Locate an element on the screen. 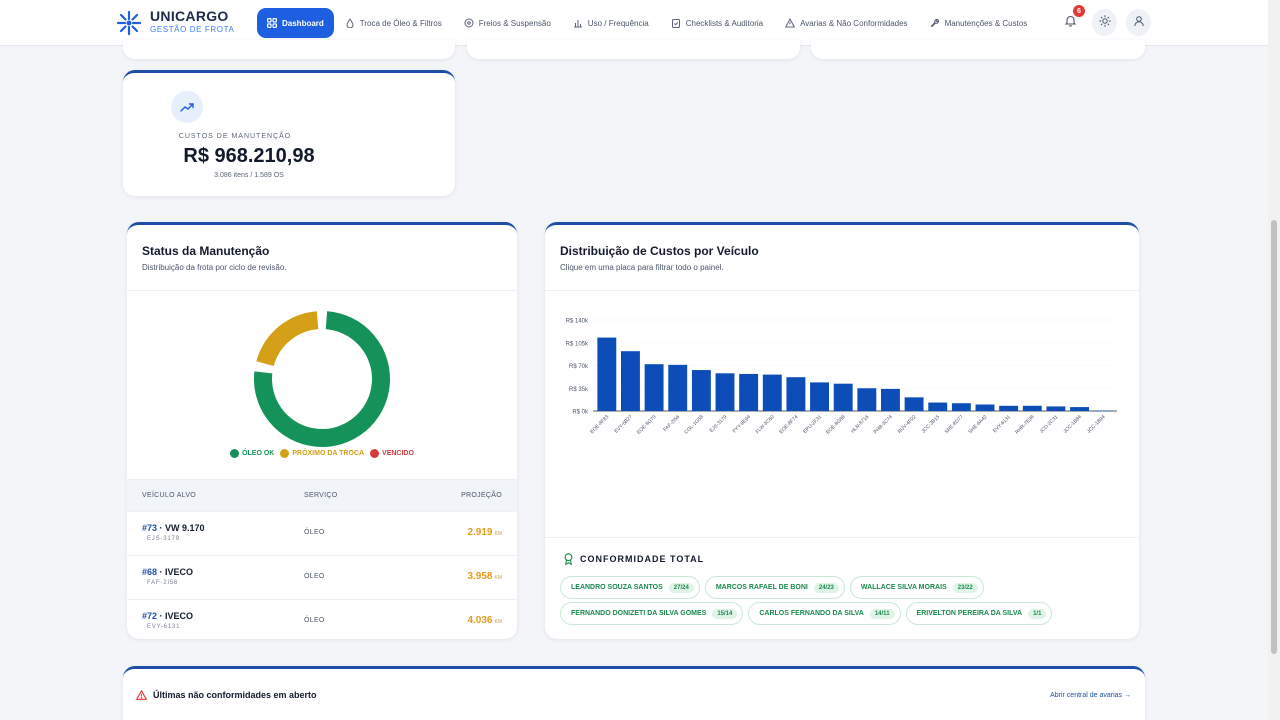  x-tick-label: HLN-8716 is located at coordinates (860, 424).